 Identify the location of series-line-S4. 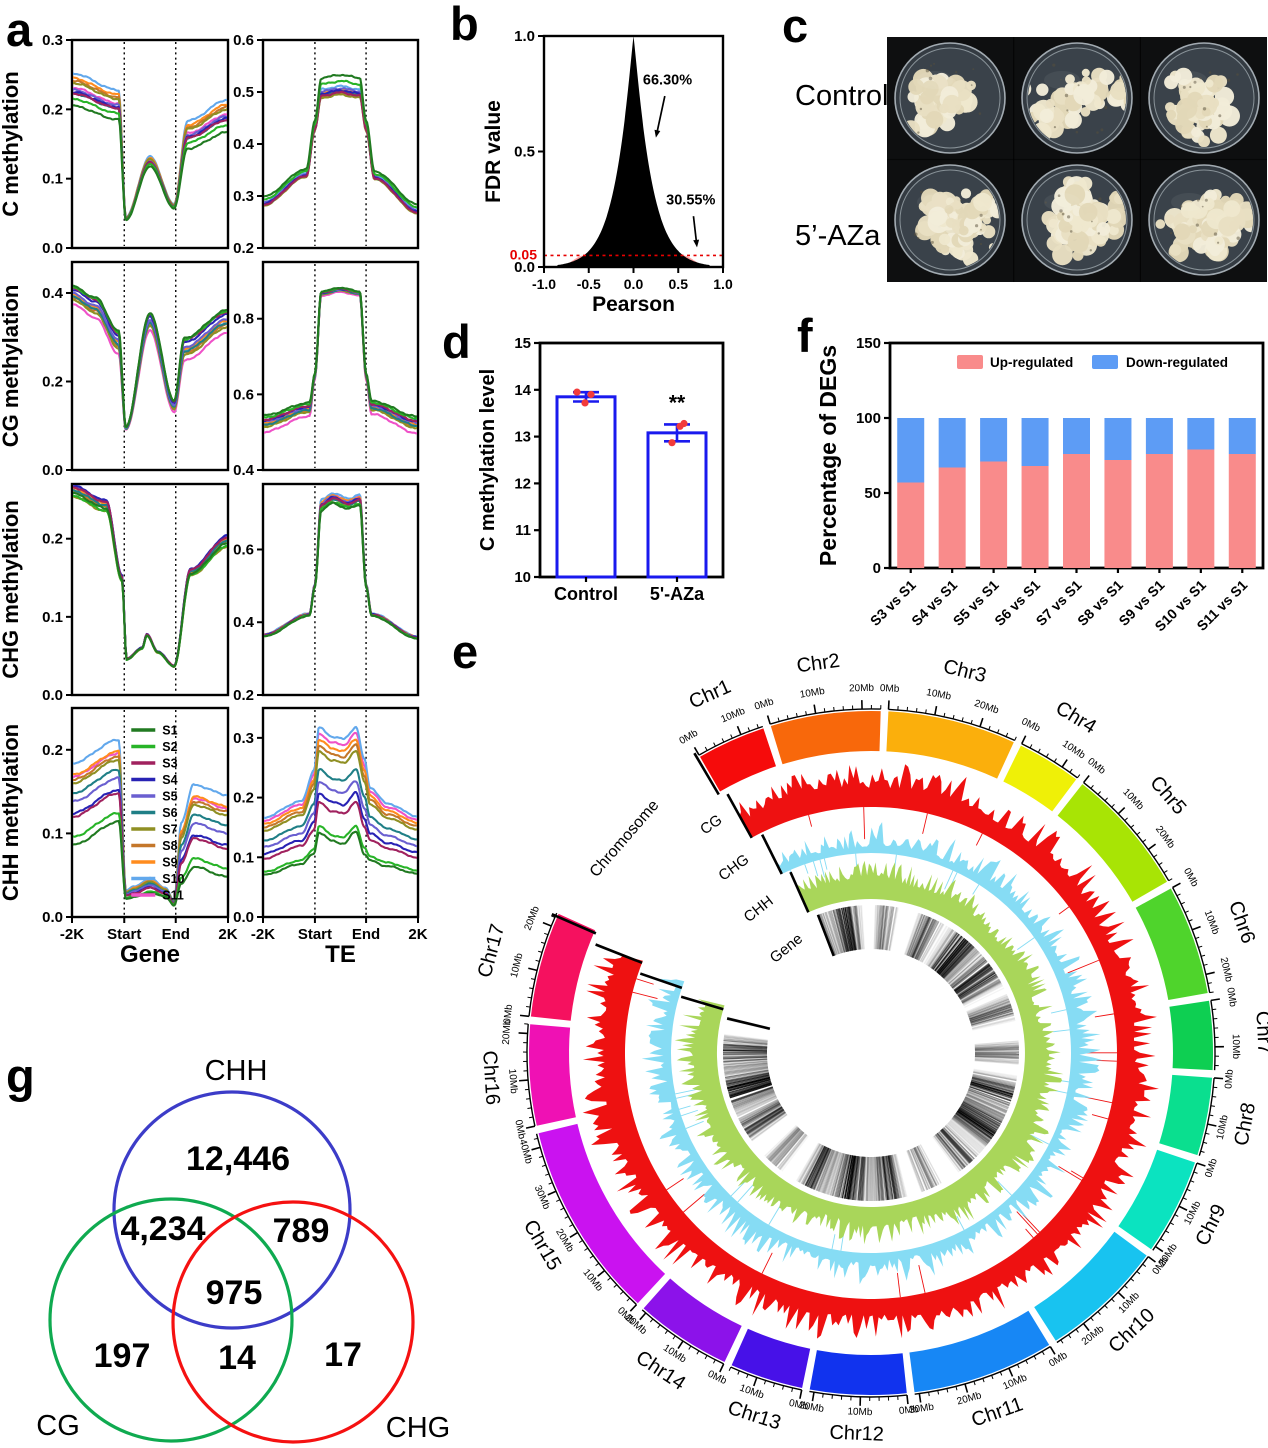
(340, 823).